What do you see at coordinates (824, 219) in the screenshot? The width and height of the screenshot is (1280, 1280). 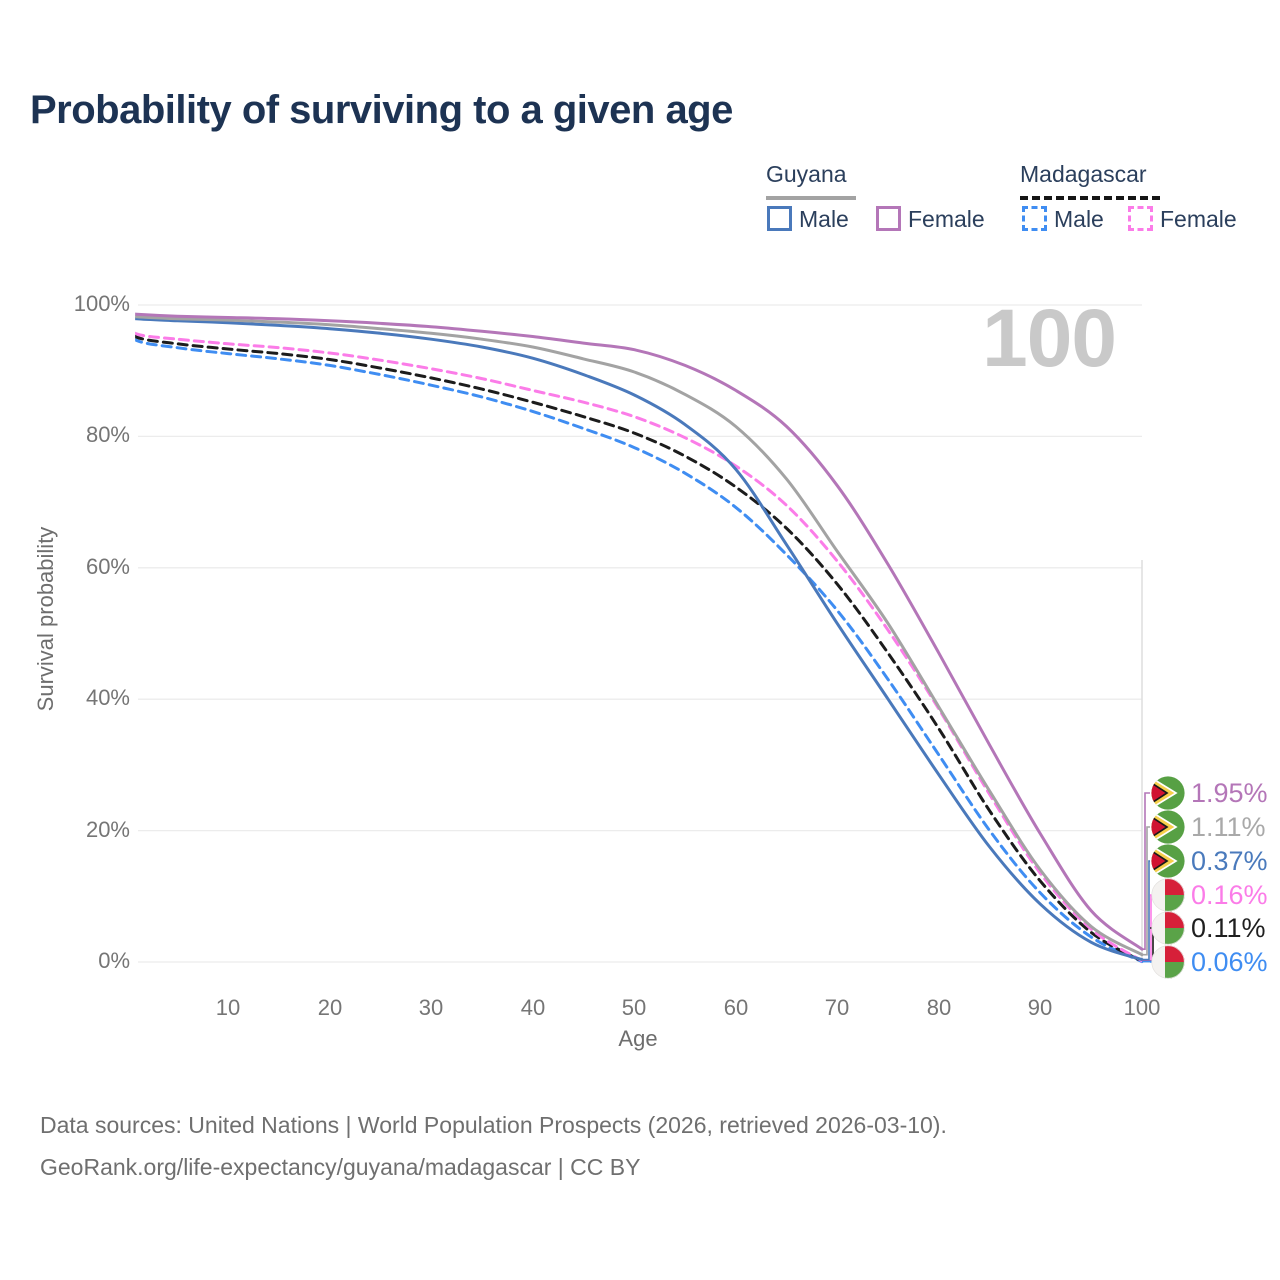 I see `legend-item-guyana-male: Male` at bounding box center [824, 219].